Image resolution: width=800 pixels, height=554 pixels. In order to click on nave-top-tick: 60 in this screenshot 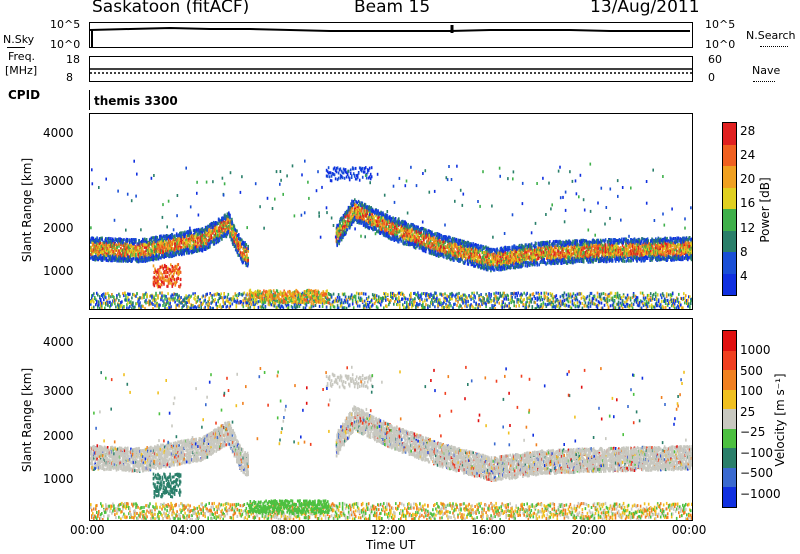, I will do `click(715, 59)`.